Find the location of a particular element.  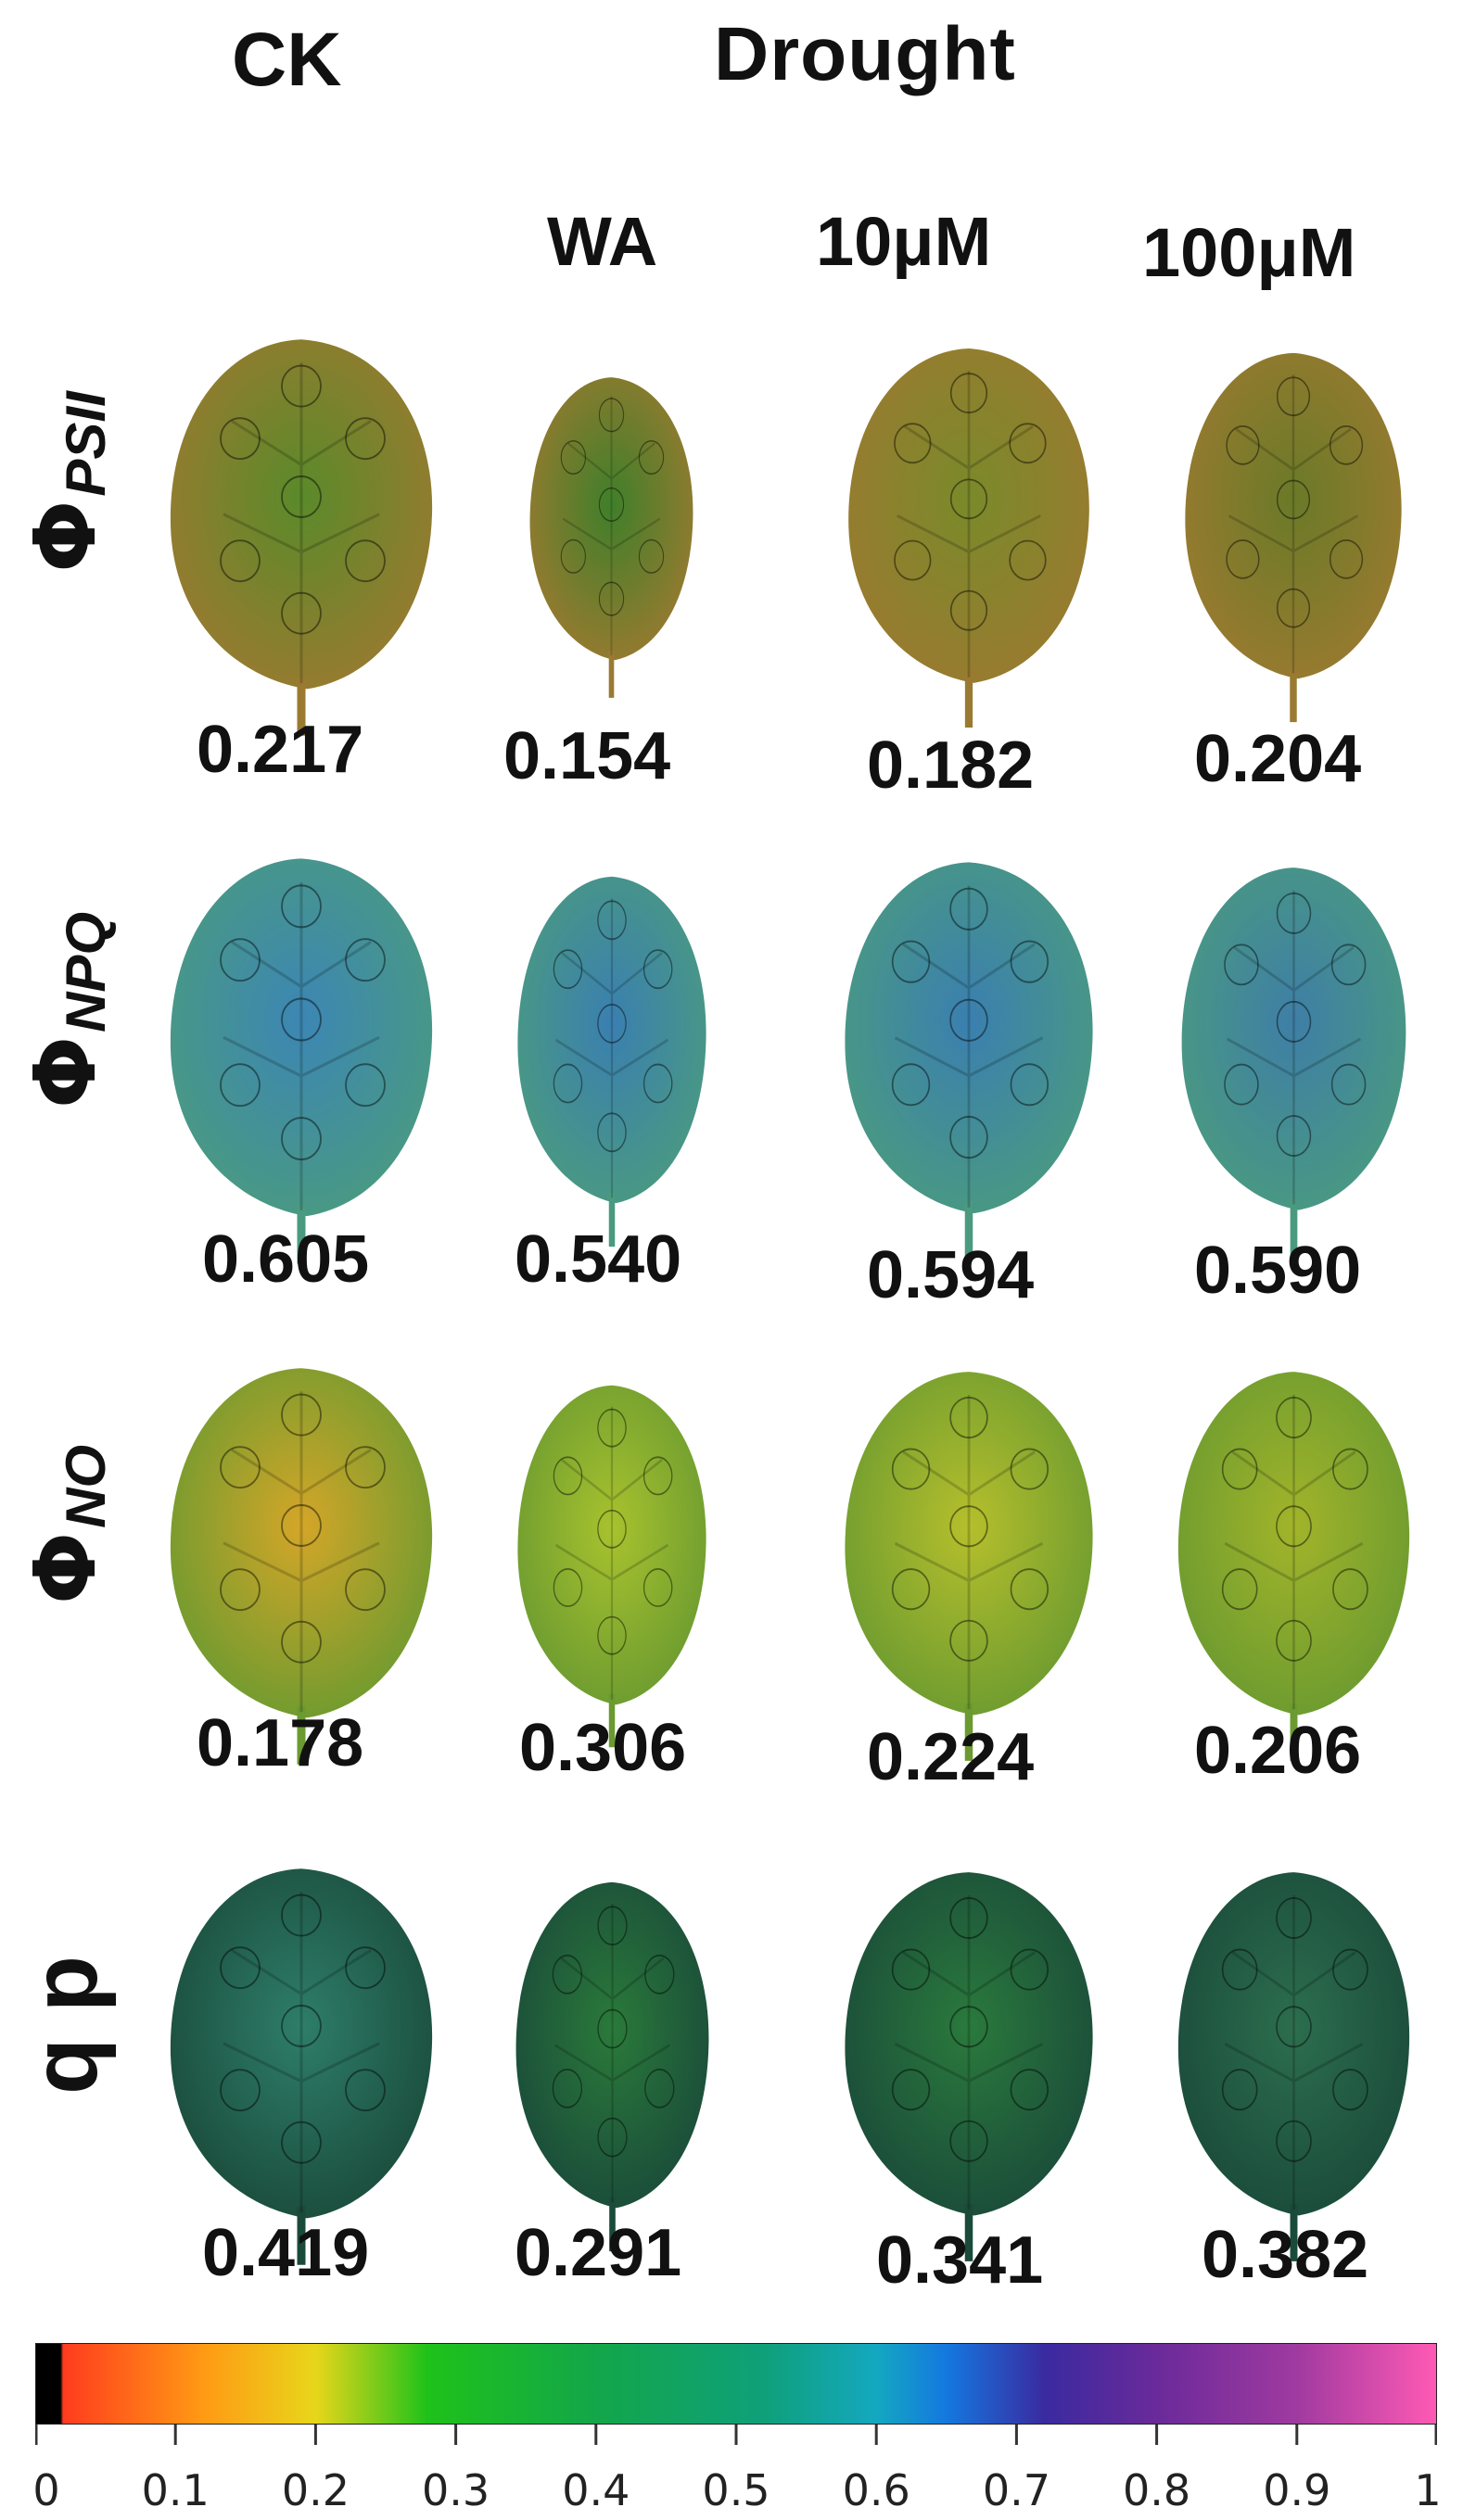

colorbar-tick-label: 0.8 is located at coordinates (1157, 2490).